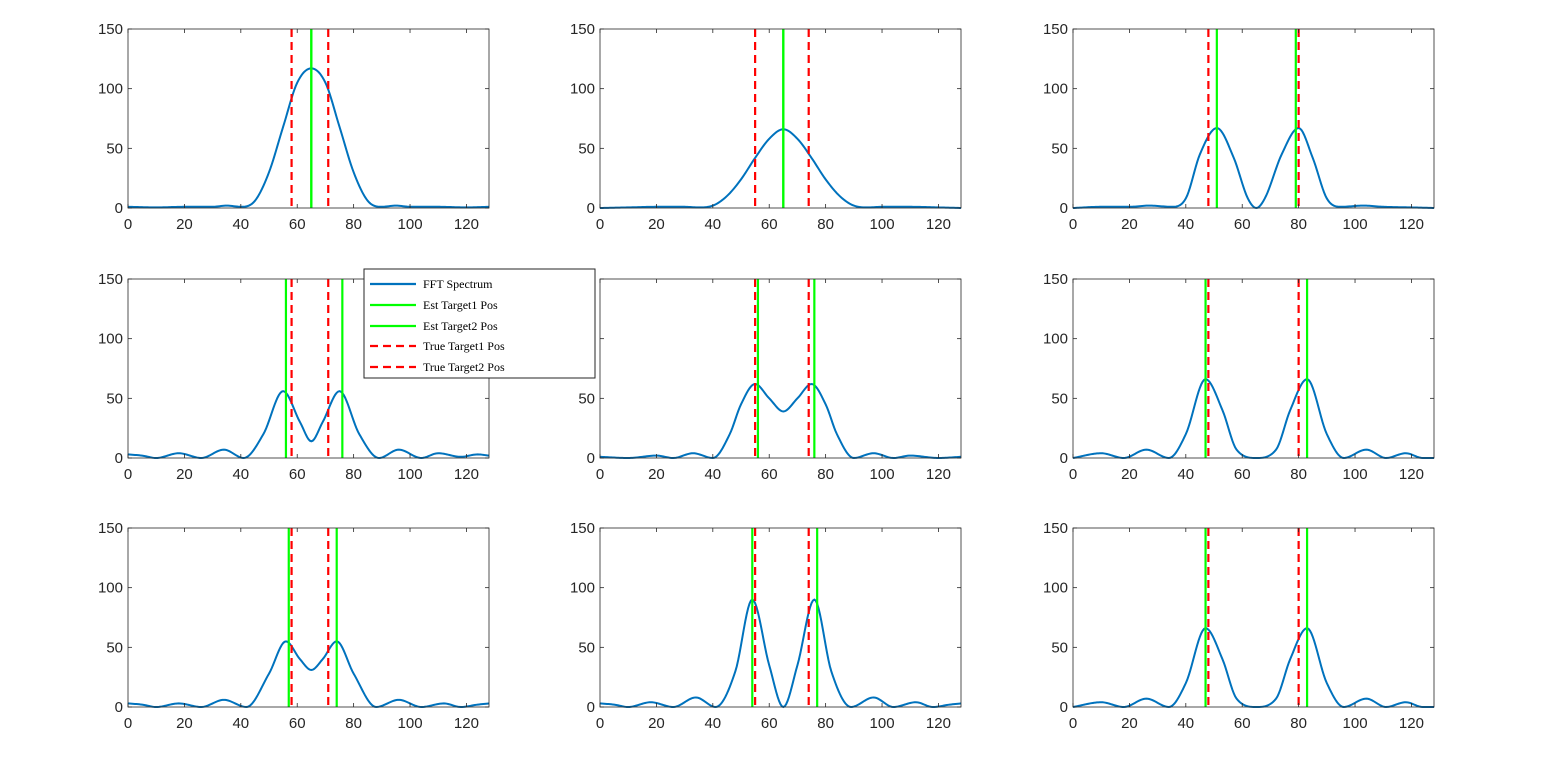 The height and width of the screenshot is (764, 1568). I want to click on subplot-1: 0 20 40 60 80 100 120 0 50 100 150, so click(294, 127).